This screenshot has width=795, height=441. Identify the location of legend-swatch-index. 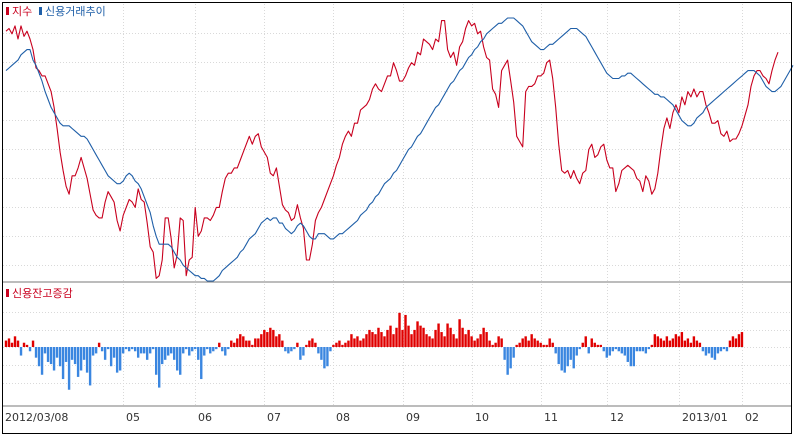
(7, 11).